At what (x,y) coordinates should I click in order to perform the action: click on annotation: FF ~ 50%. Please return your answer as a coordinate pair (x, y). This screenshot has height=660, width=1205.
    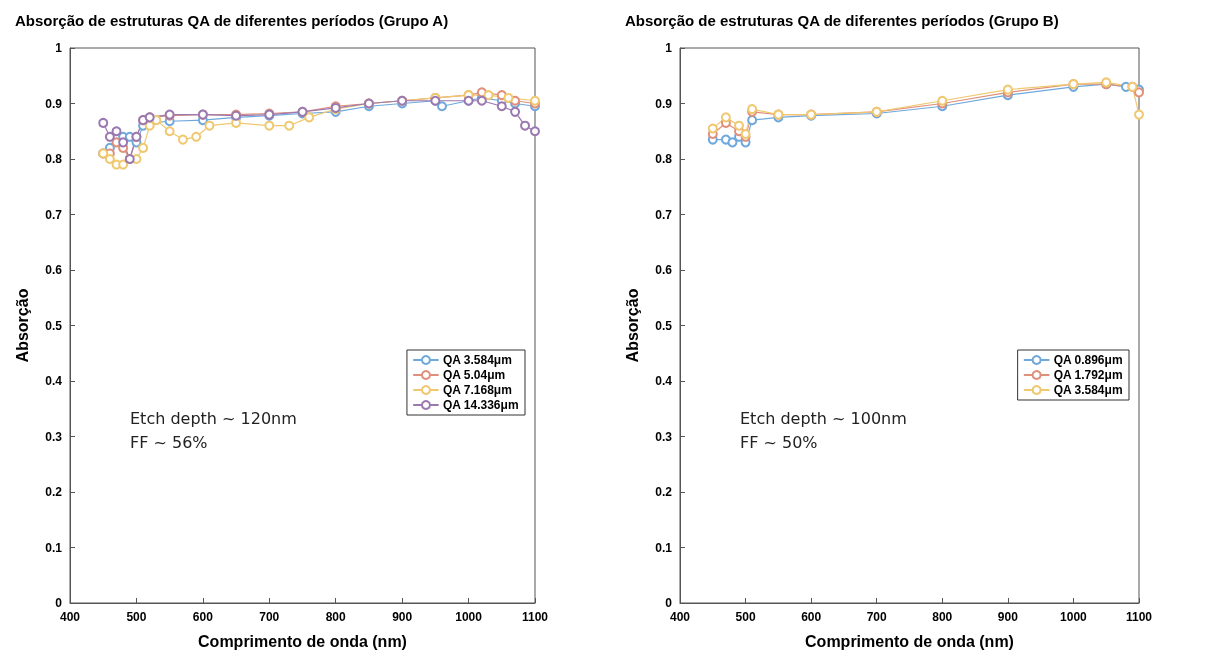
    Looking at the image, I should click on (779, 442).